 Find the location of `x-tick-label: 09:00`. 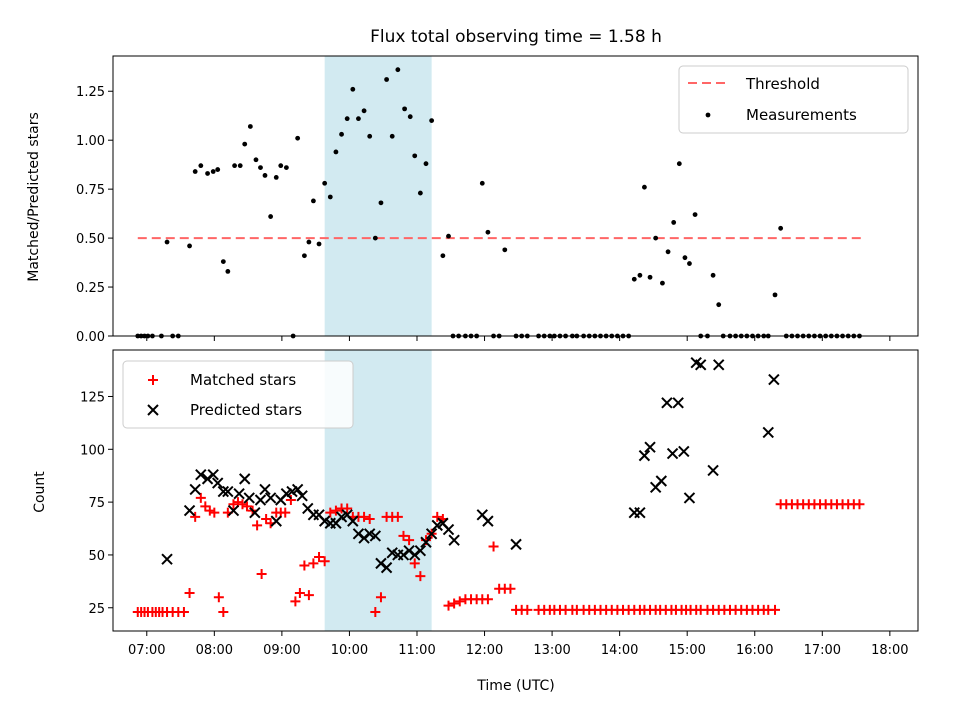

x-tick-label: 09:00 is located at coordinates (281, 650).